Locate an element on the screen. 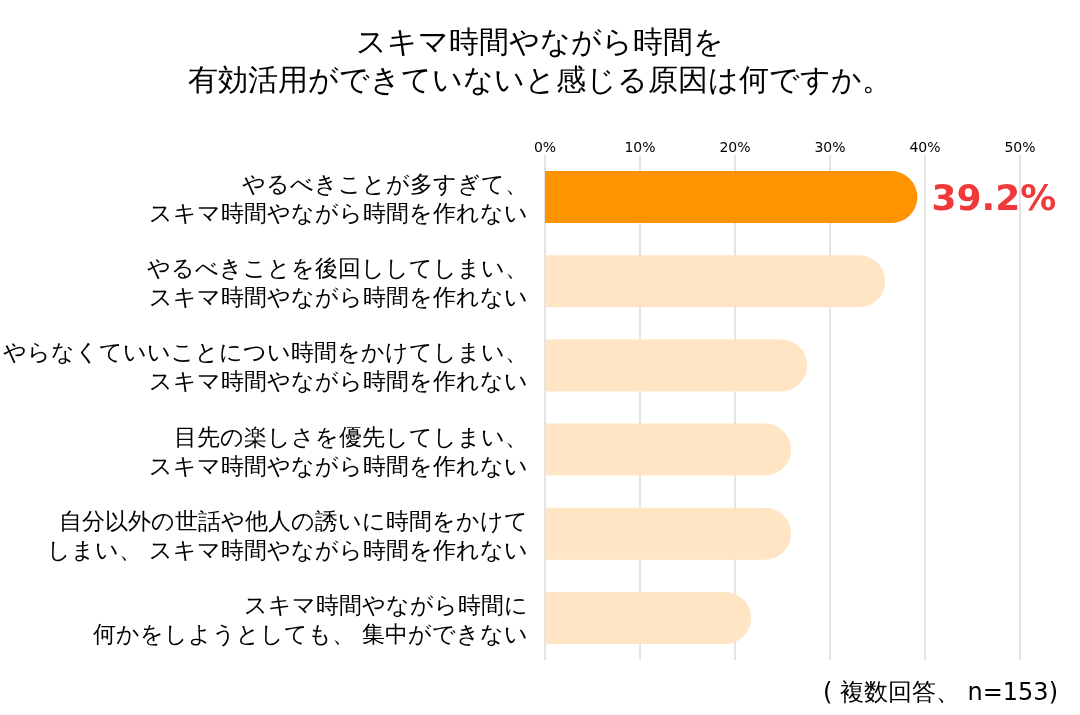  x-tick-label: 10% is located at coordinates (640, 147).